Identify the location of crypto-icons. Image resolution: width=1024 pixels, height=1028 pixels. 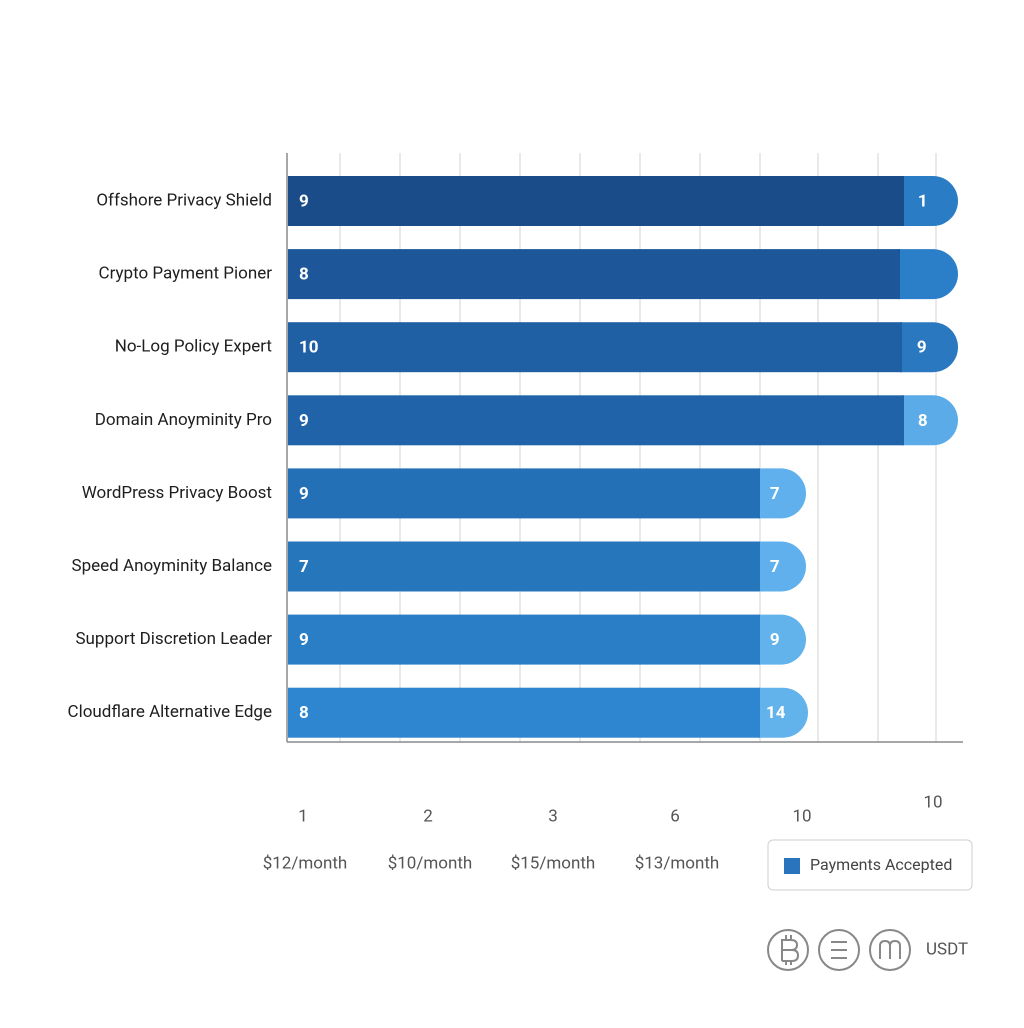
(839, 950).